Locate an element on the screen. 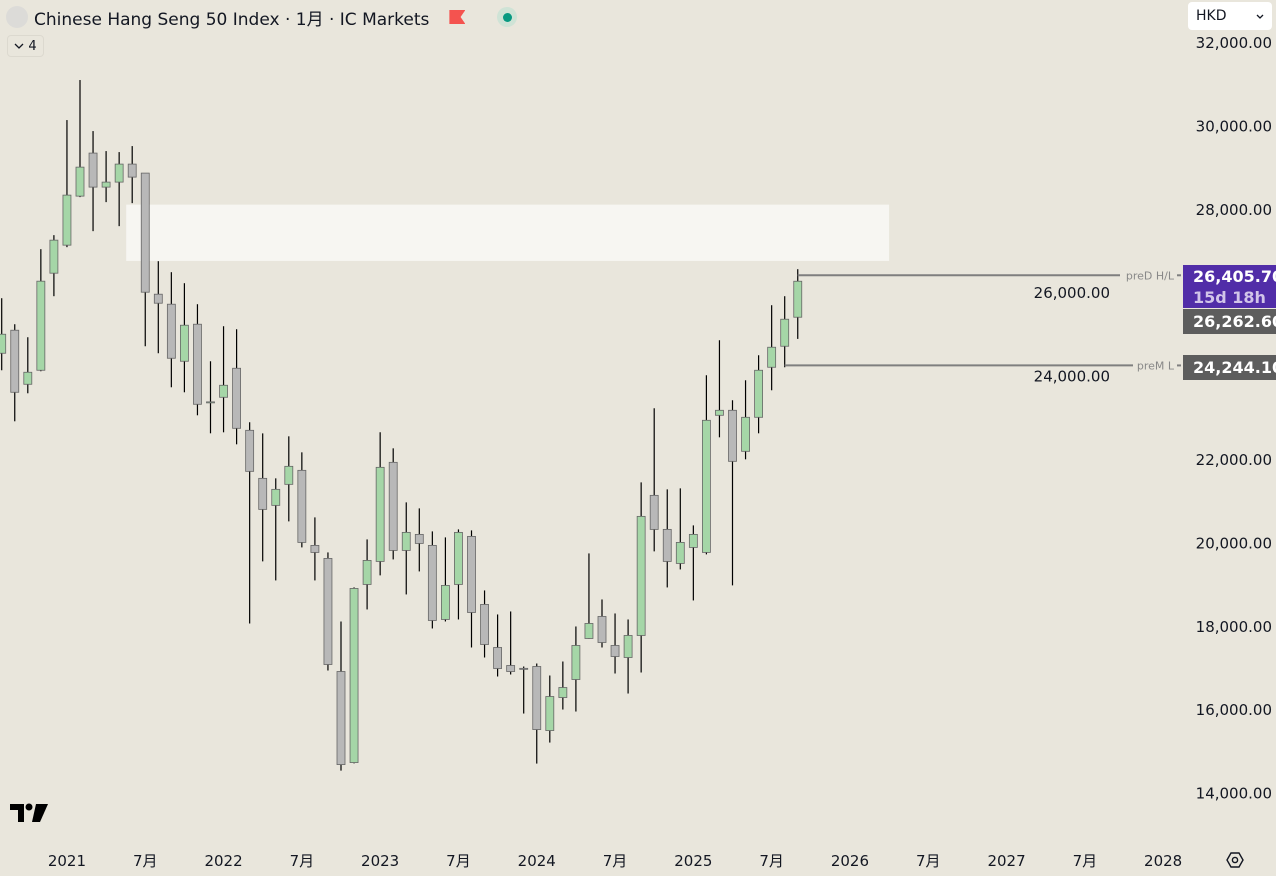  x-axis-tick-label: 2026 is located at coordinates (850, 861).